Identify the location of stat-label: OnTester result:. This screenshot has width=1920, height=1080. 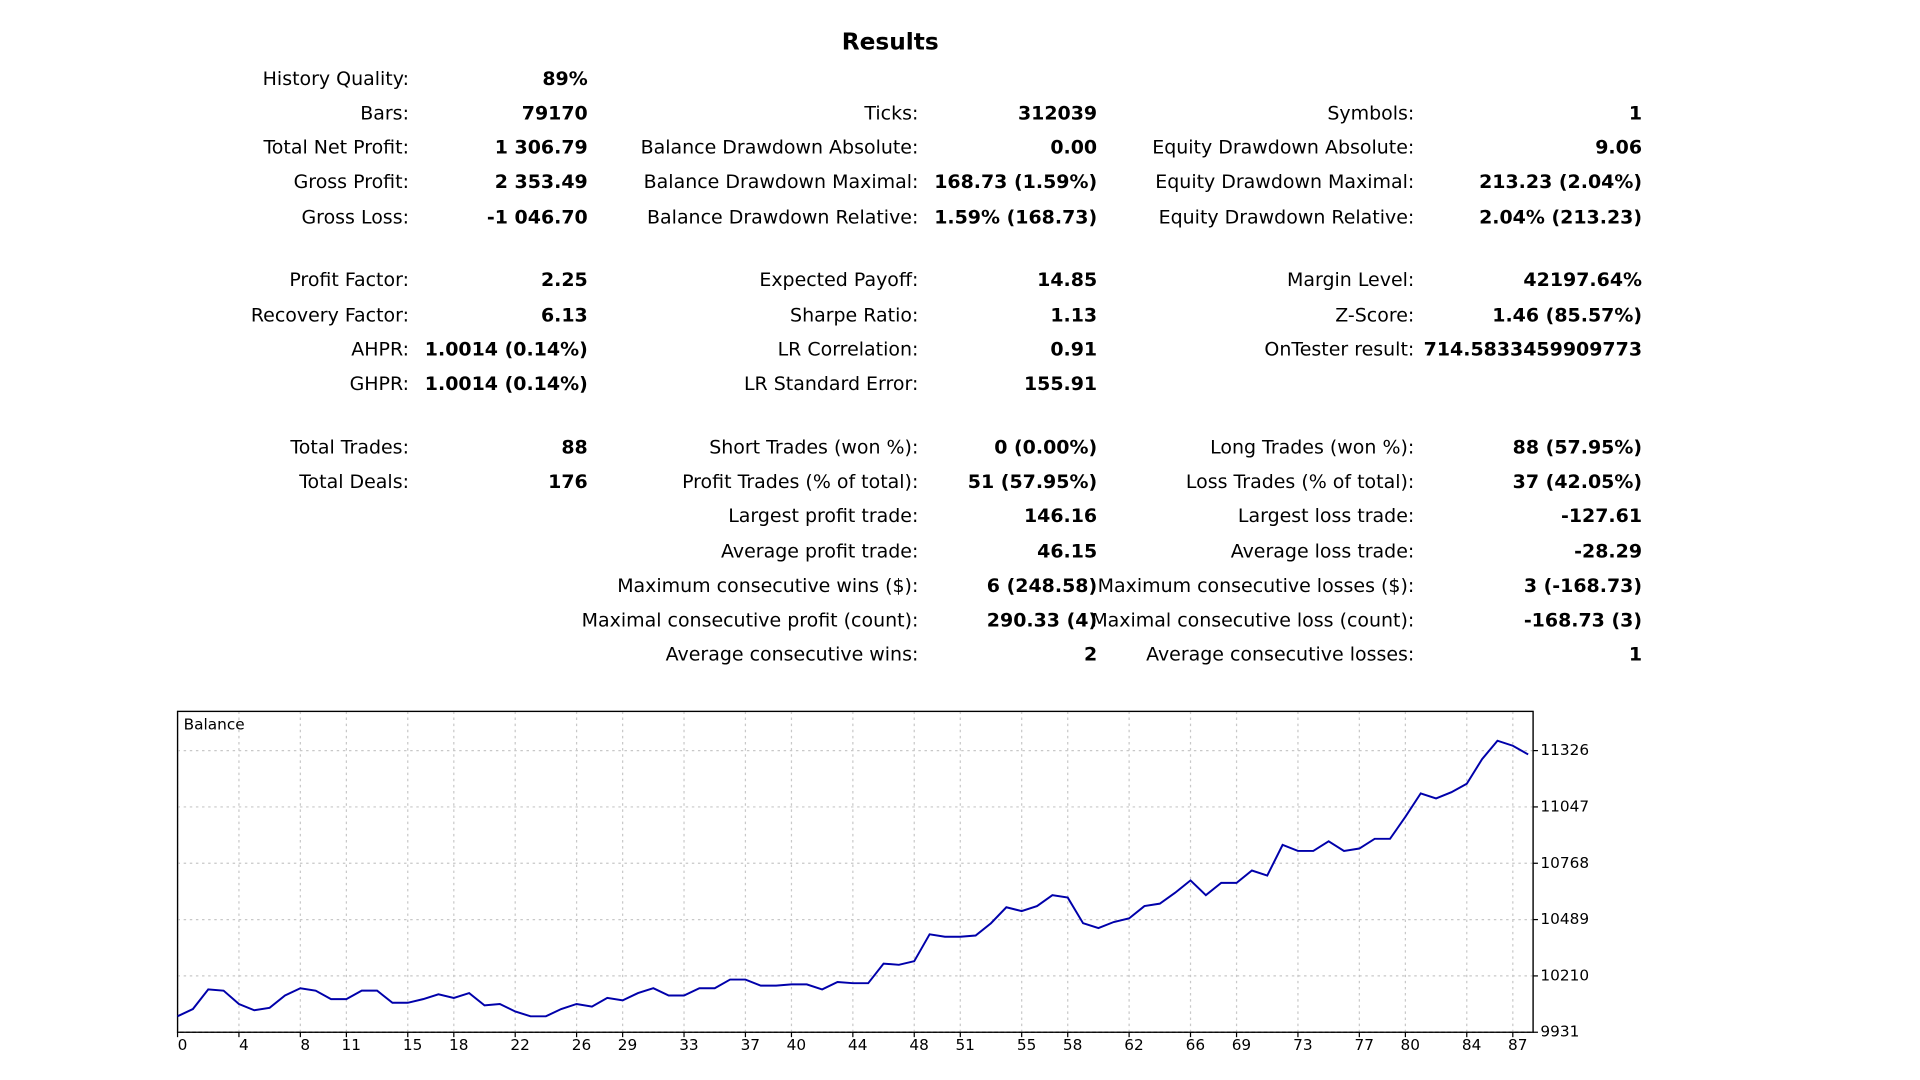
(1339, 350).